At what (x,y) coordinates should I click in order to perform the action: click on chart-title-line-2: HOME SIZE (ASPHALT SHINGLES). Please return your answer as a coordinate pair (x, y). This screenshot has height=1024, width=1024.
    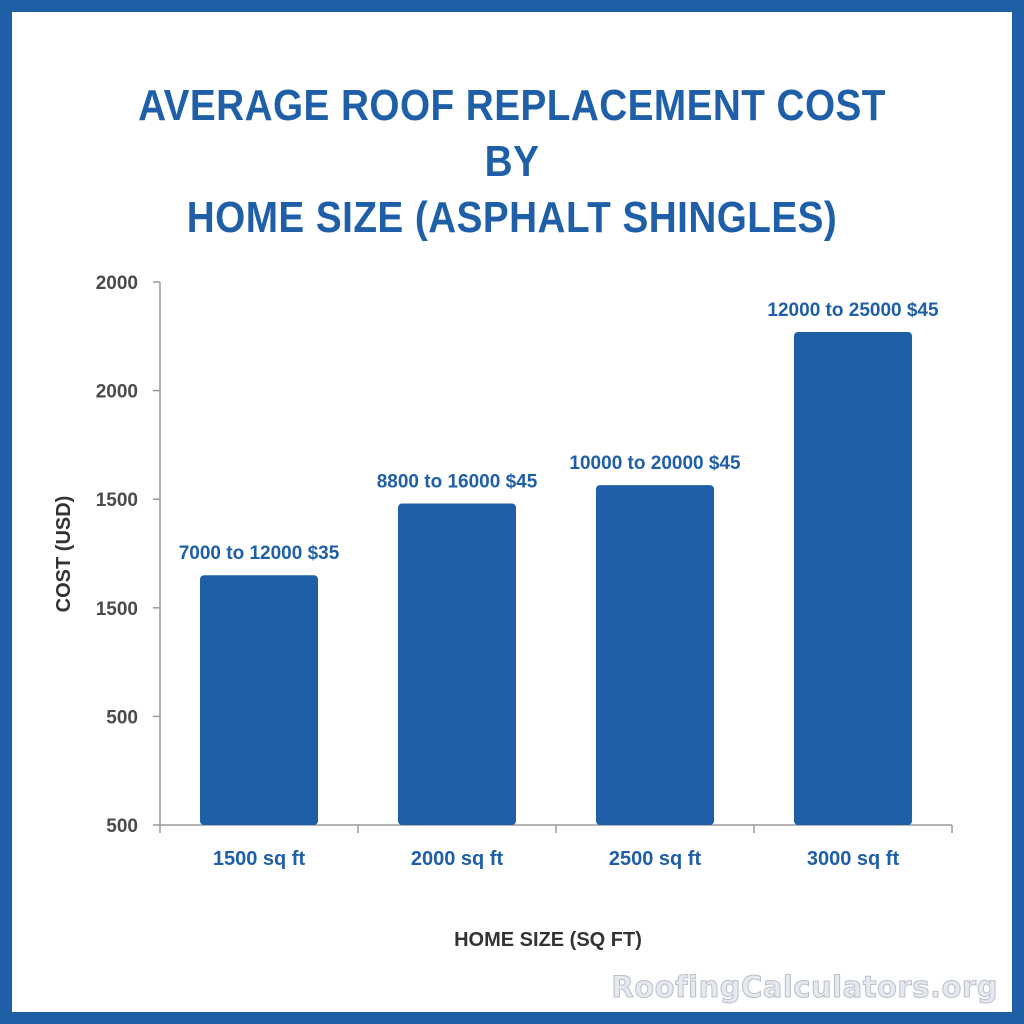
    Looking at the image, I should click on (512, 217).